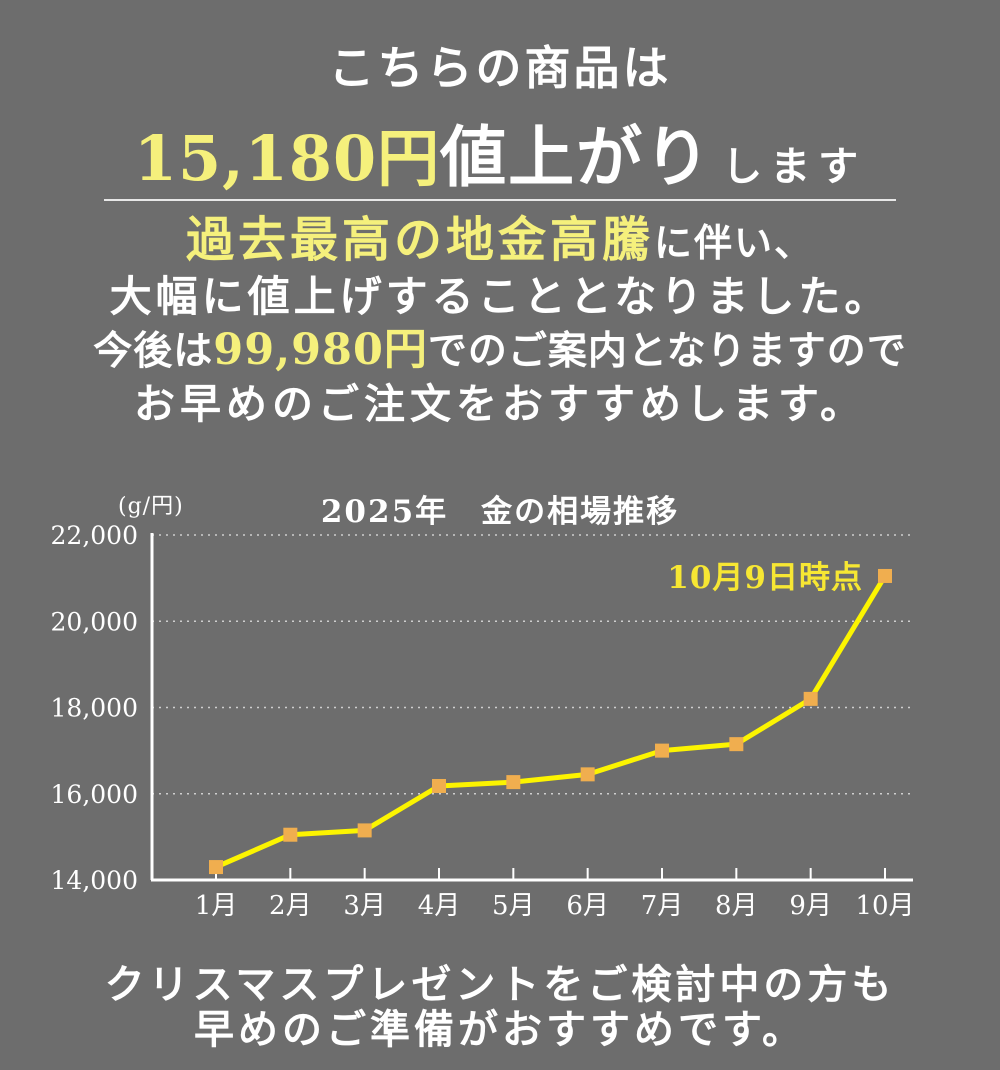  I want to click on footer: クリスマスプレゼントをご検討中の方も 早めのご準備がおすすめです。, so click(500, 1007).